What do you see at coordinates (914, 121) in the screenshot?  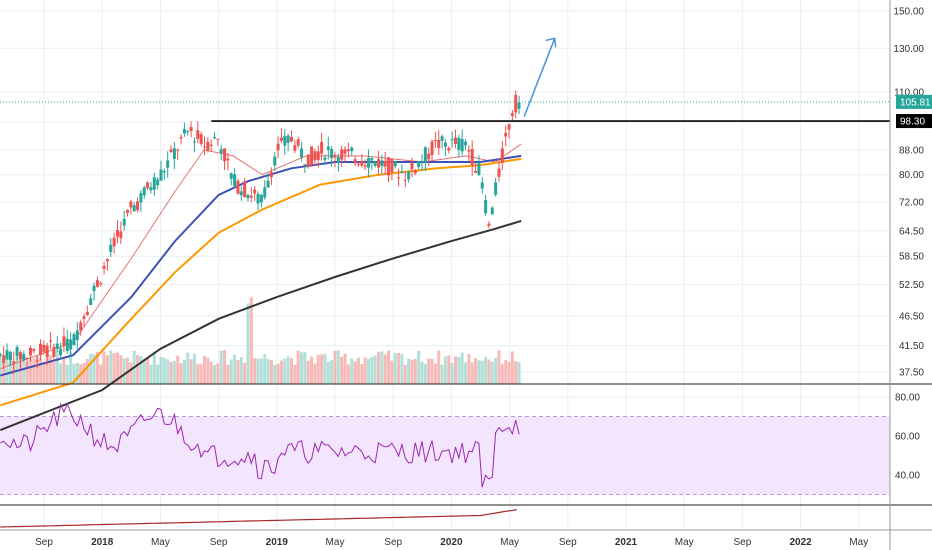 I see `resistance-badge` at bounding box center [914, 121].